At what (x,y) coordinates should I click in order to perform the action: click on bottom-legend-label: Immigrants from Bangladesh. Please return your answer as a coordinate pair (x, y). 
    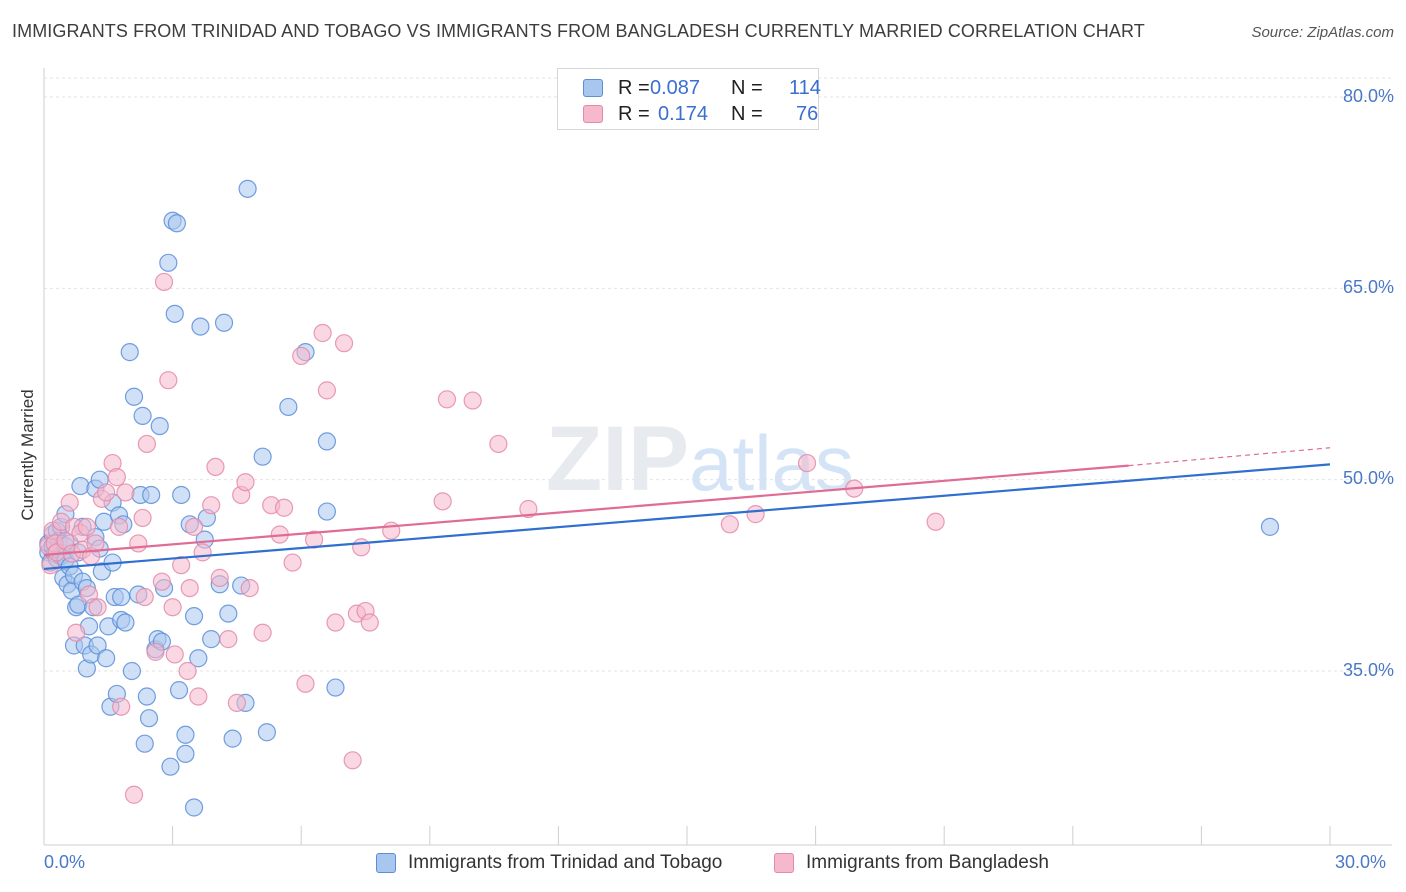
    Looking at the image, I should click on (927, 862).